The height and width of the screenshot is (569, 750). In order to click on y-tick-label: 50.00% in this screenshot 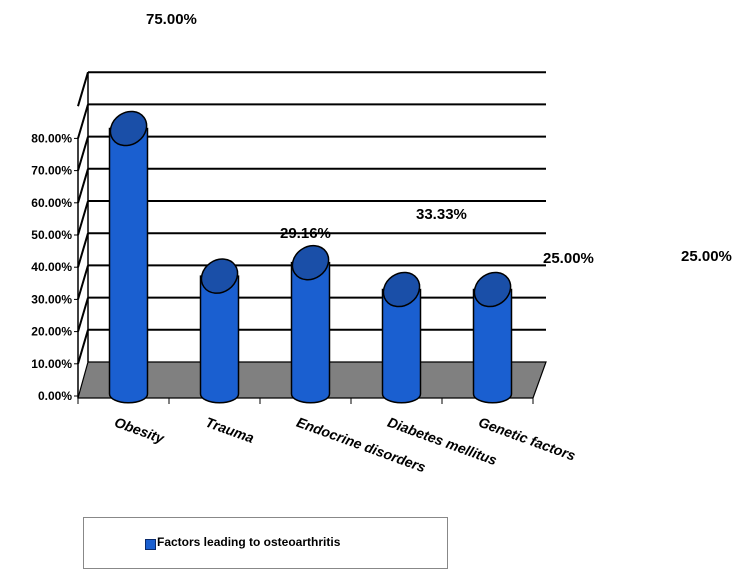, I will do `click(51, 235)`.